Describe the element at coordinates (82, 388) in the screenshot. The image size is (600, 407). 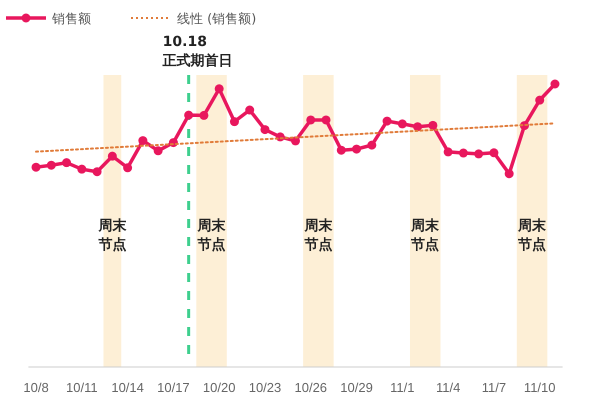
I see `x-tick-label: 10/11` at that location.